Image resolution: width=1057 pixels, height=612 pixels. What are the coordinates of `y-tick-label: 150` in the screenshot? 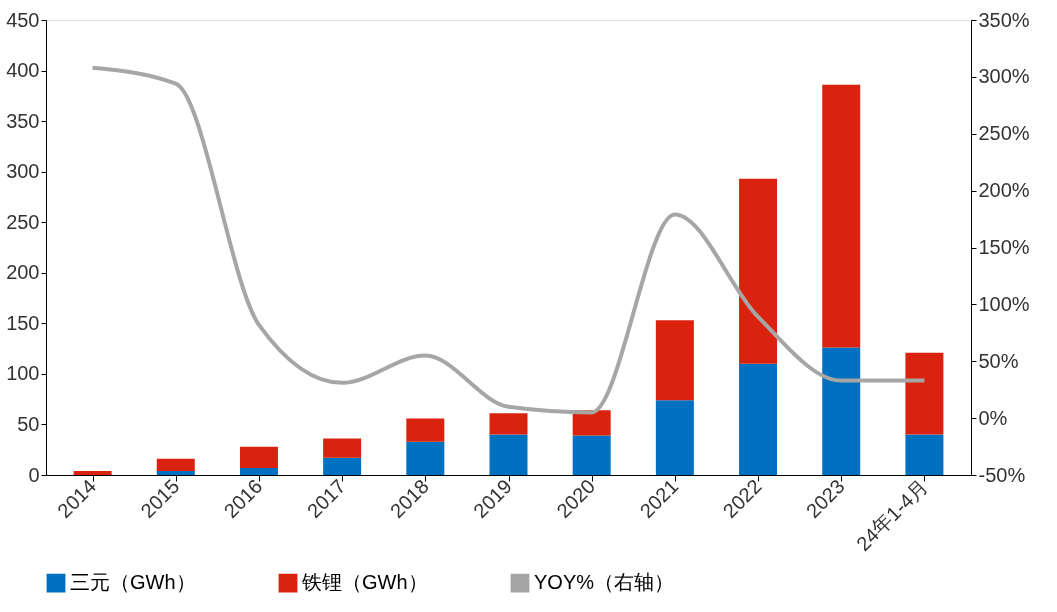 It's located at (23, 322).